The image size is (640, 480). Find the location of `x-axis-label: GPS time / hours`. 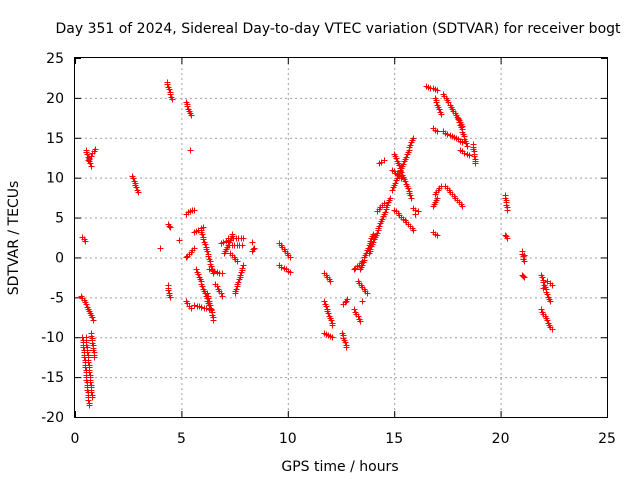

x-axis-label: GPS time / hours is located at coordinates (339, 467).